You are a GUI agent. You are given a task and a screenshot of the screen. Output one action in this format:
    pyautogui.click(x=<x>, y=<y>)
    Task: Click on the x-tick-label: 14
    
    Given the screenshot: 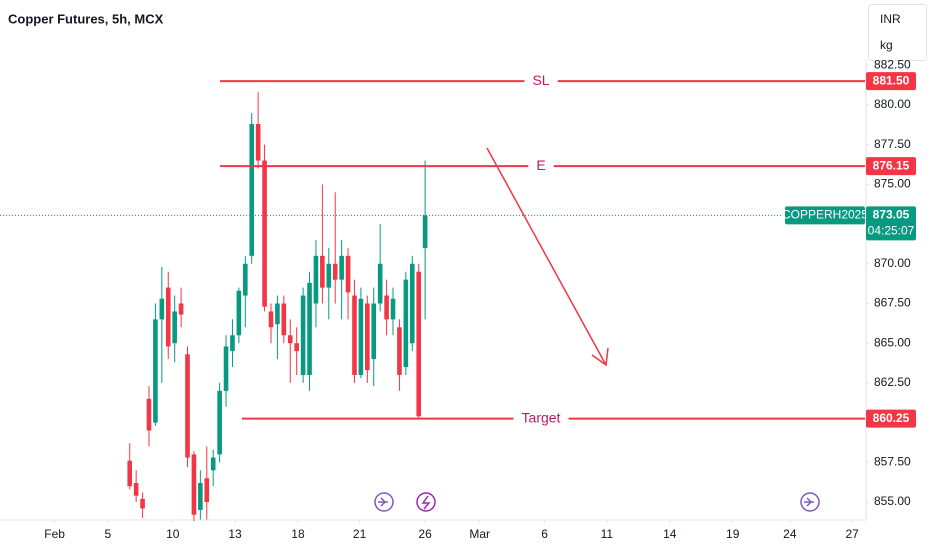 What is the action you would take?
    pyautogui.click(x=670, y=534)
    